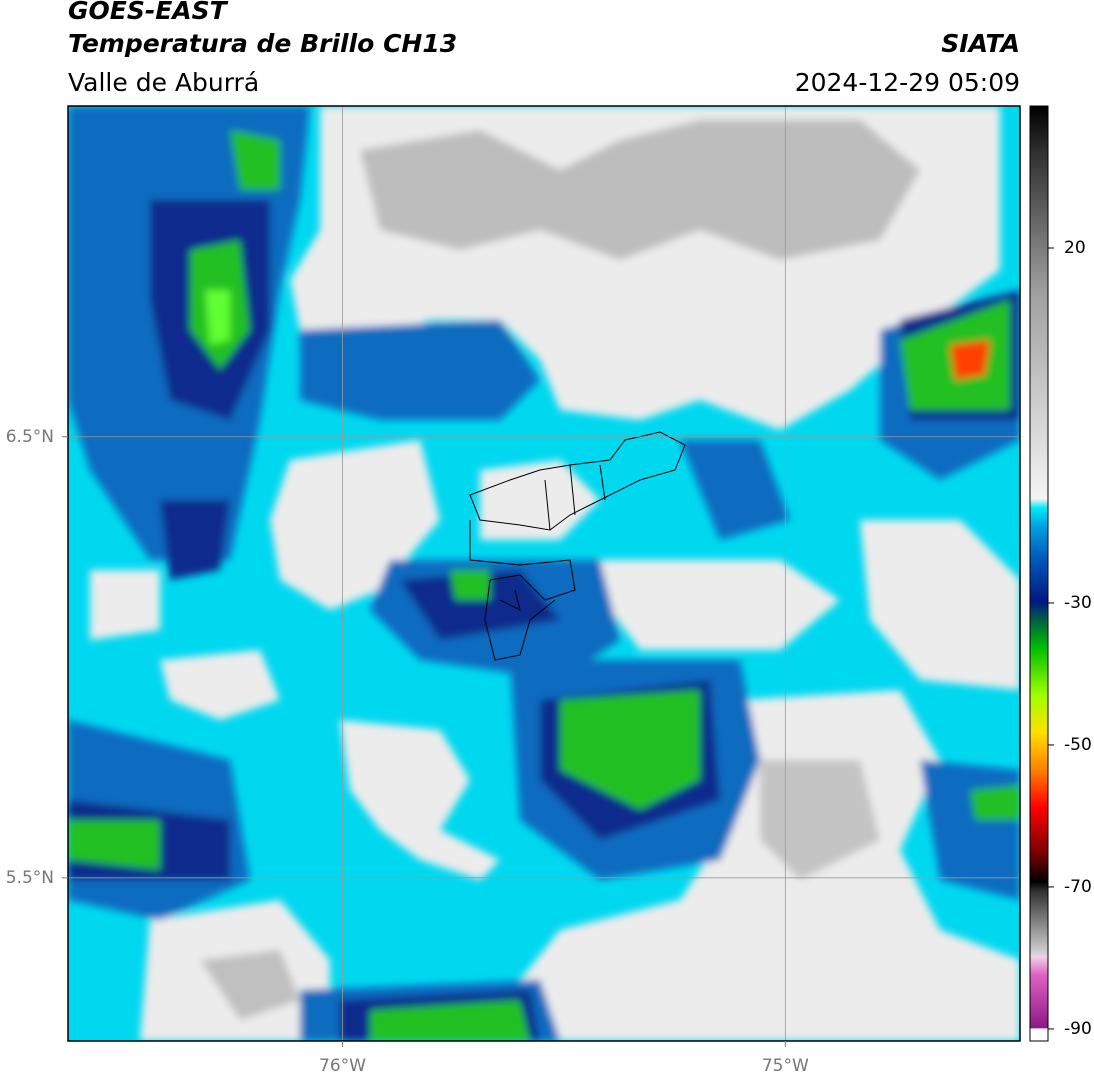  I want to click on colorbar-tick-label: -70, so click(1078, 887).